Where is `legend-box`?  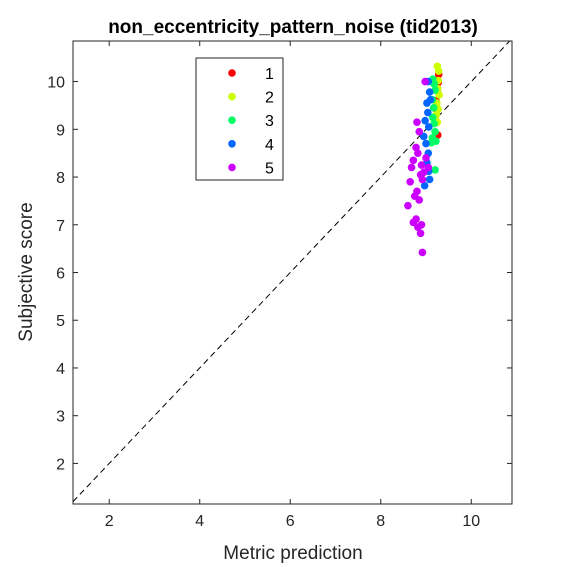
legend-box is located at coordinates (239, 119).